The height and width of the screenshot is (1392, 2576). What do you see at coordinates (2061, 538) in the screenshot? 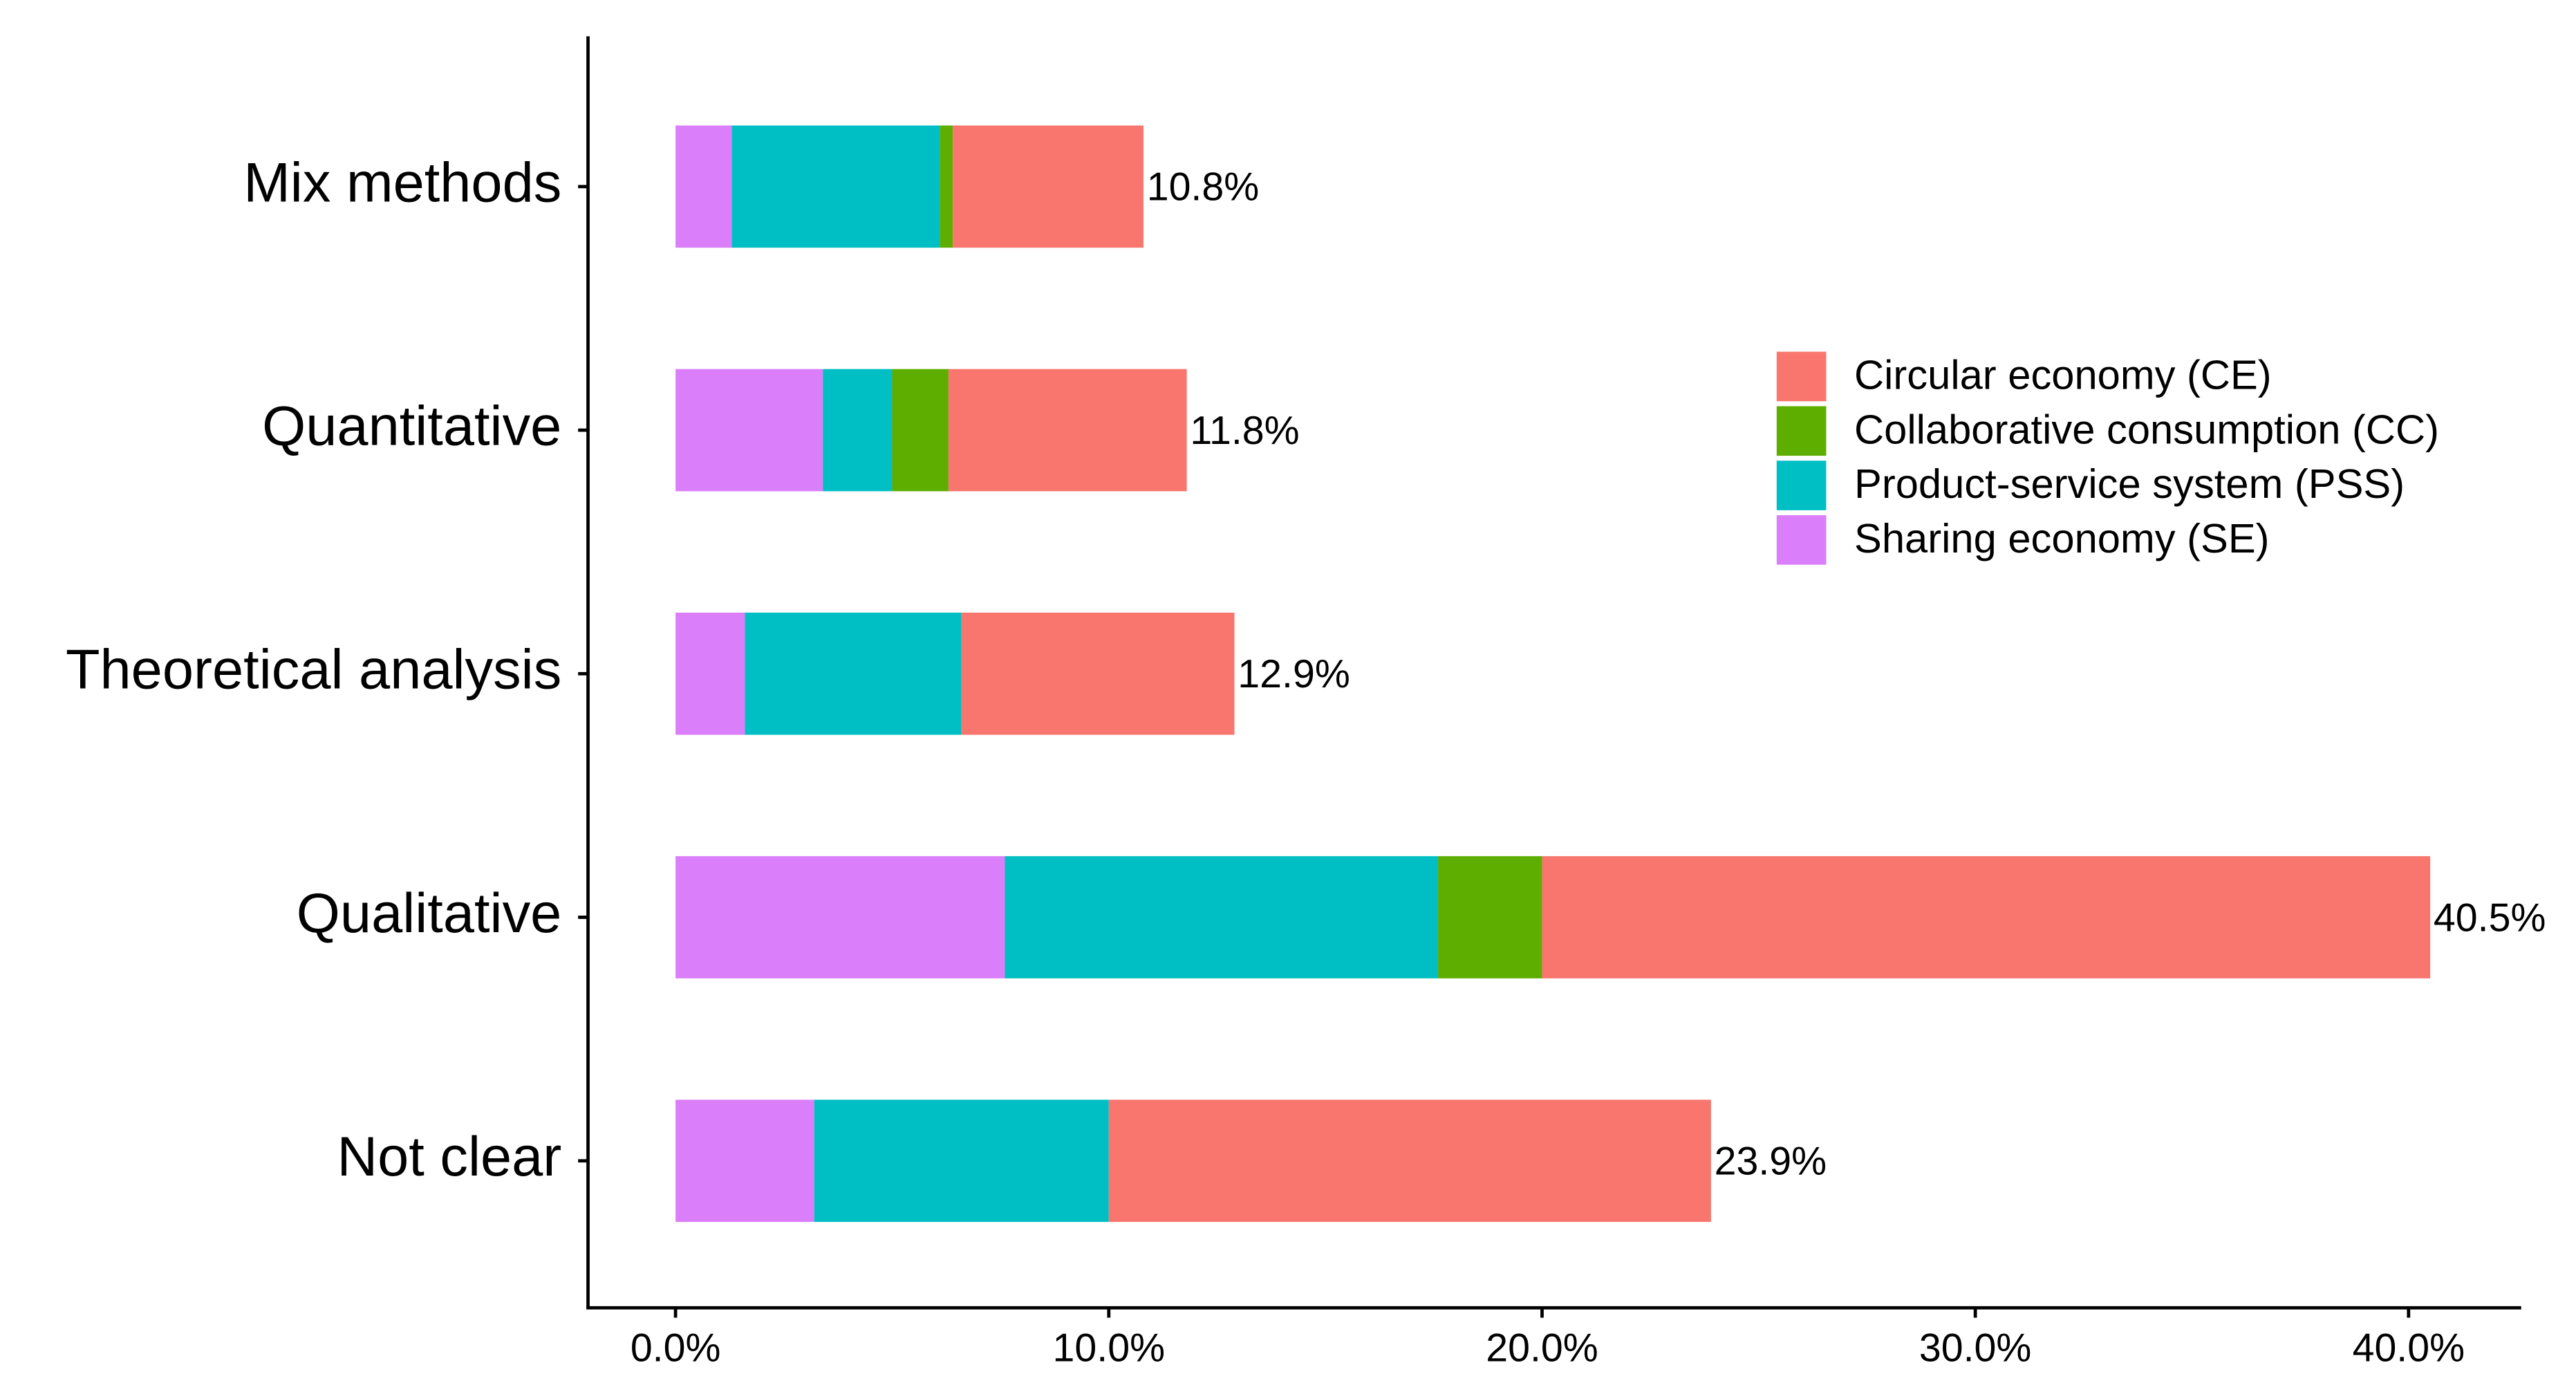
I see `legend-label: Sharing economy (SE)` at bounding box center [2061, 538].